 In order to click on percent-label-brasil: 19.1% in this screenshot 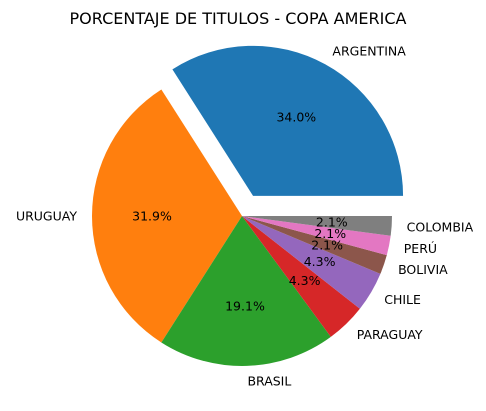, I will do `click(245, 305)`.